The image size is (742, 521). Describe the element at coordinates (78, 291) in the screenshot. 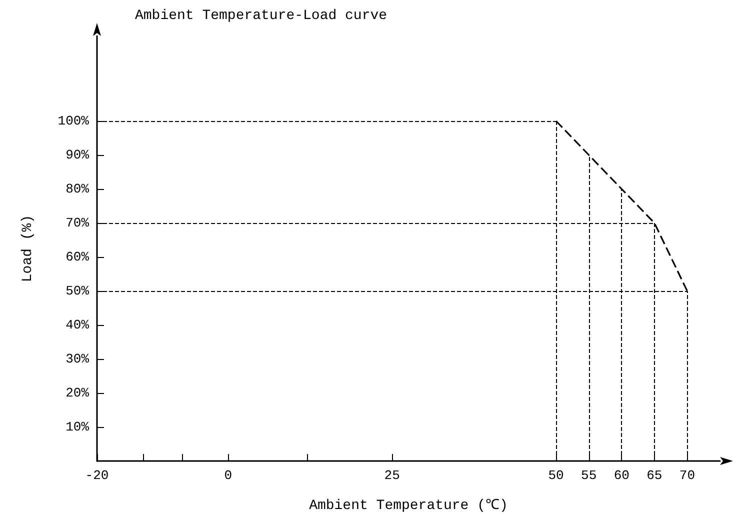

I see `y-tick-label: 50%` at that location.